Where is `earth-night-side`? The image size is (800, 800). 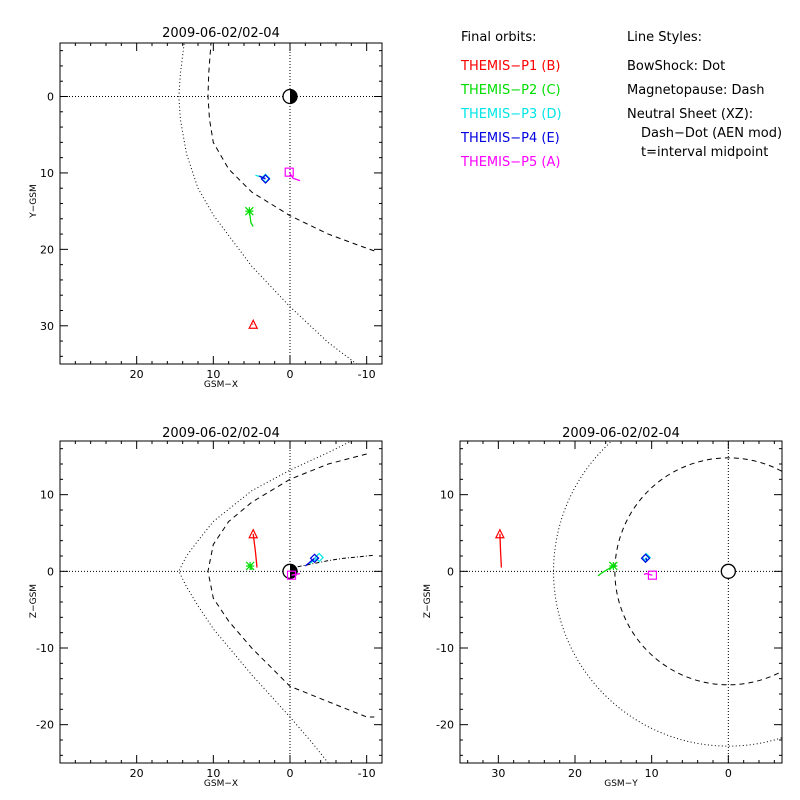 earth-night-side is located at coordinates (293, 96).